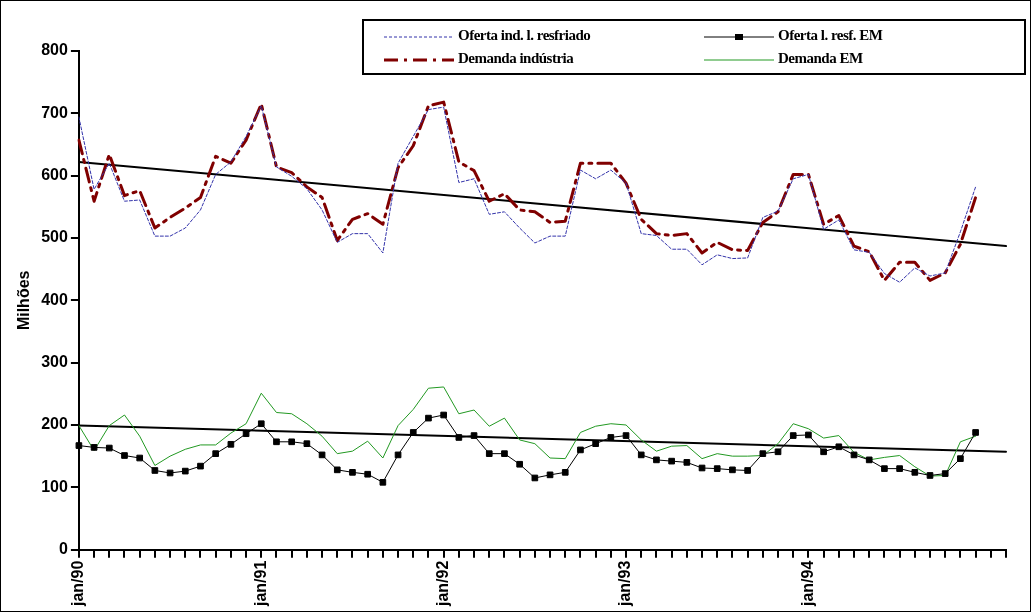  Describe the element at coordinates (63, 549) in the screenshot. I see `y-tick-label: 0` at that location.